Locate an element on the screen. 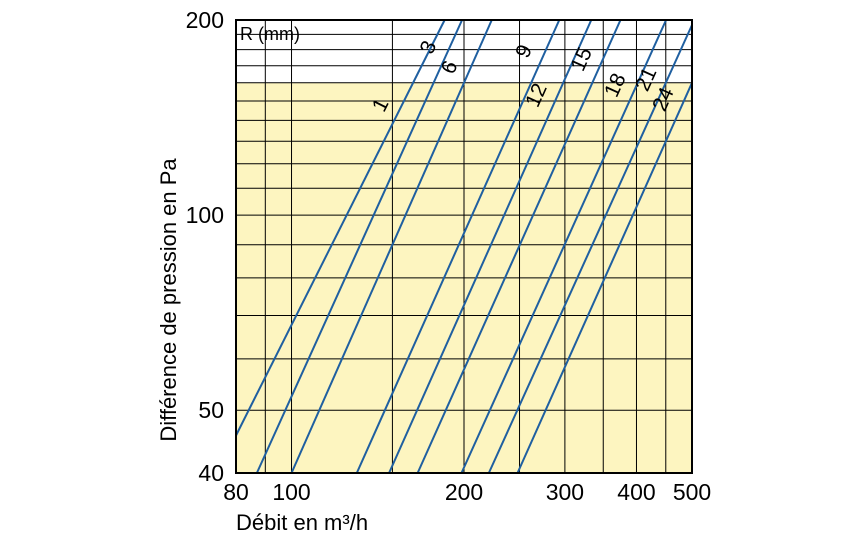  x-tick-label: 500 is located at coordinates (692, 492).